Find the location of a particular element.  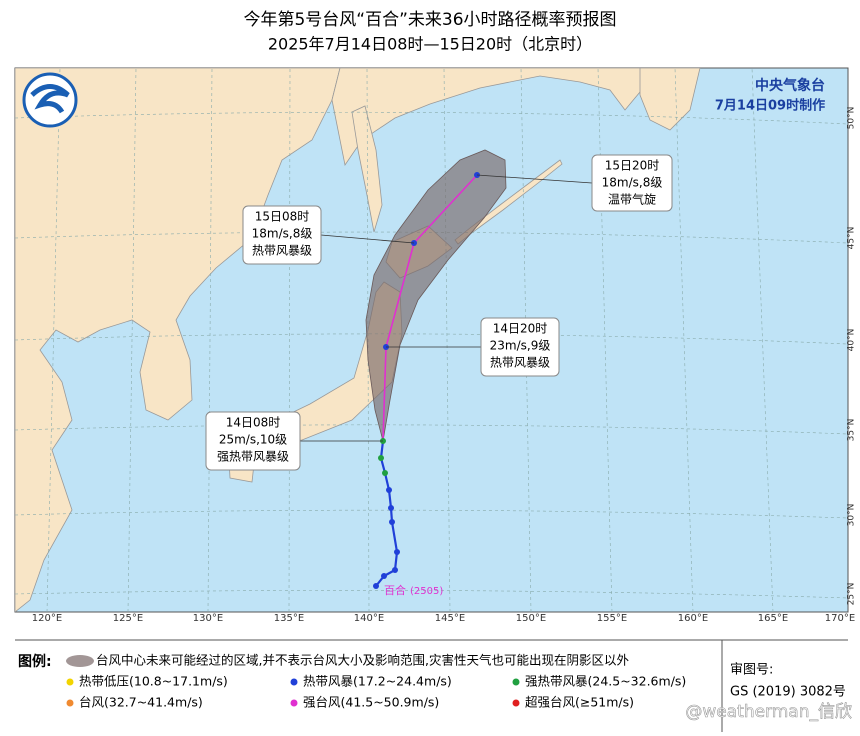

callout-grade: 强热带风暴级 is located at coordinates (253, 457).